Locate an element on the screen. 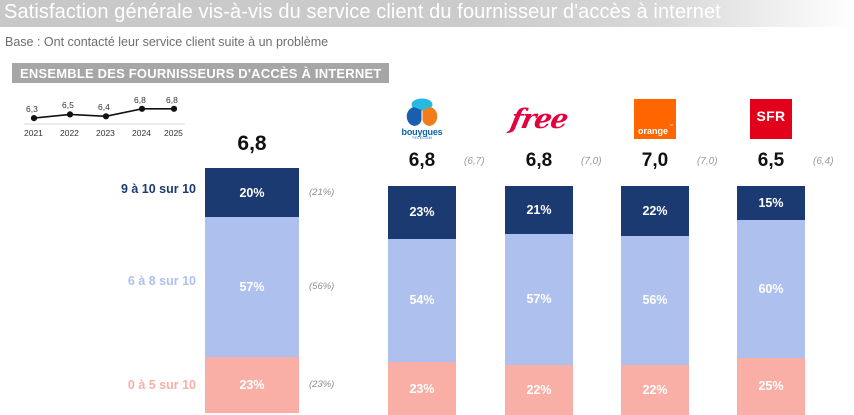 This screenshot has width=854, height=415. sparkline-year-label: 2023 is located at coordinates (105, 133).